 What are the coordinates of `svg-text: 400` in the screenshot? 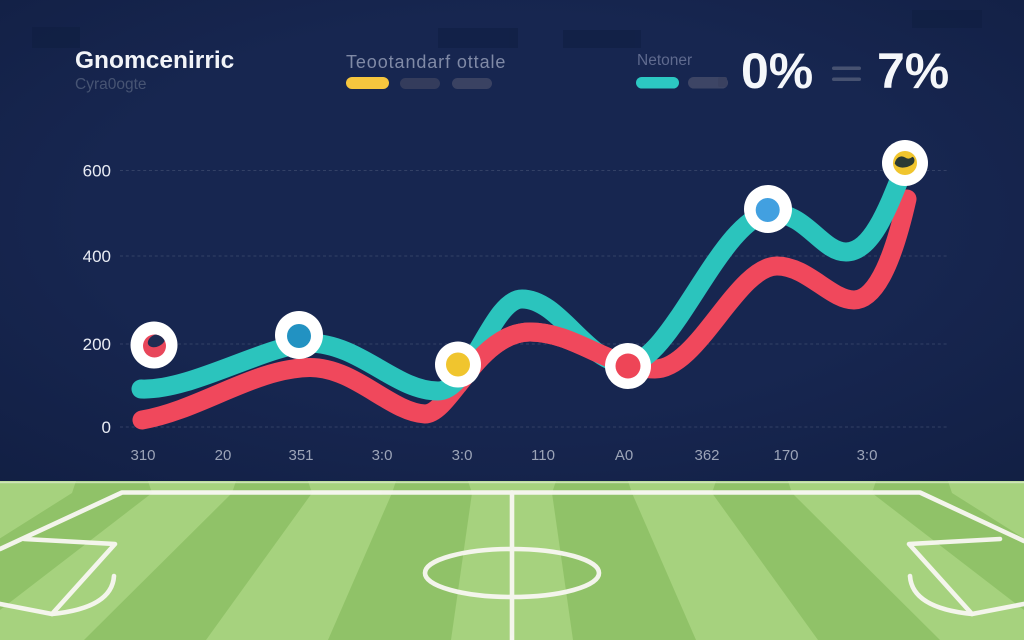 It's located at (97, 256).